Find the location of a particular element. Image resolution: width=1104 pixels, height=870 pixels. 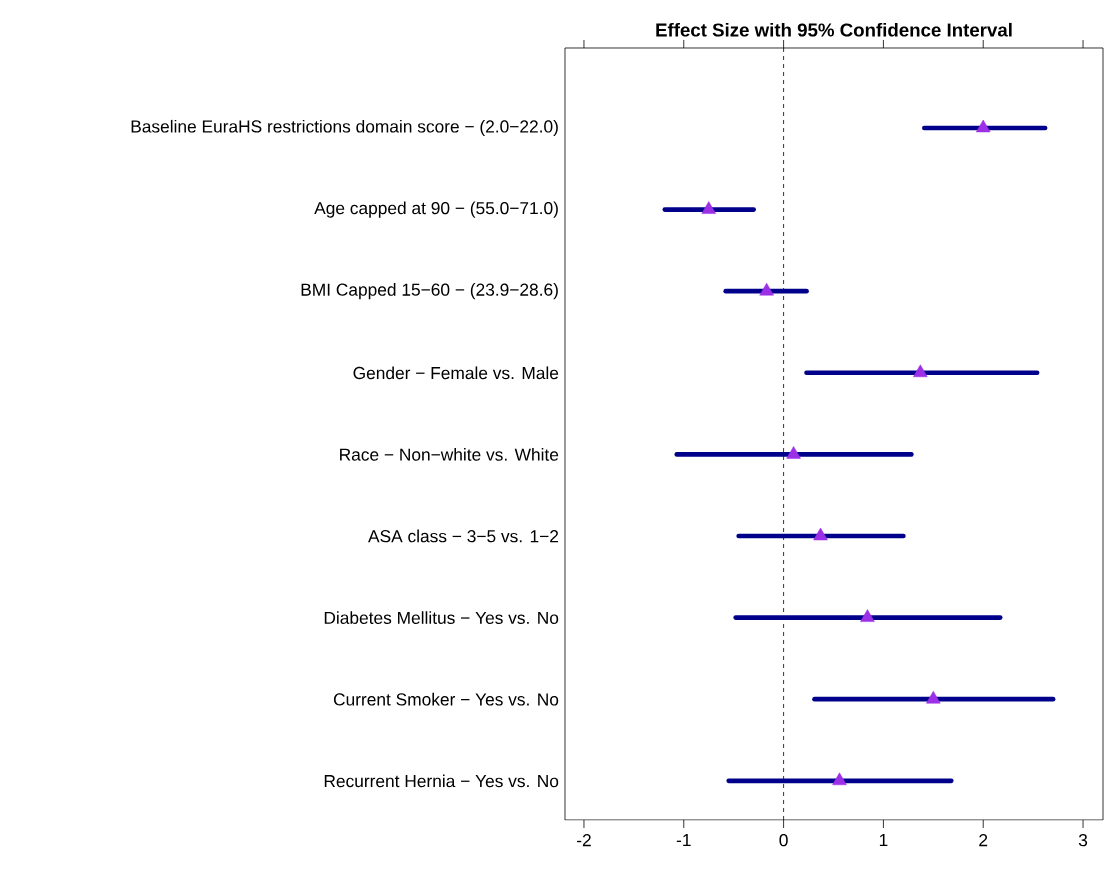

y-tick-label: Age capped at 90 − (55.0−71.0) is located at coordinates (436, 209).